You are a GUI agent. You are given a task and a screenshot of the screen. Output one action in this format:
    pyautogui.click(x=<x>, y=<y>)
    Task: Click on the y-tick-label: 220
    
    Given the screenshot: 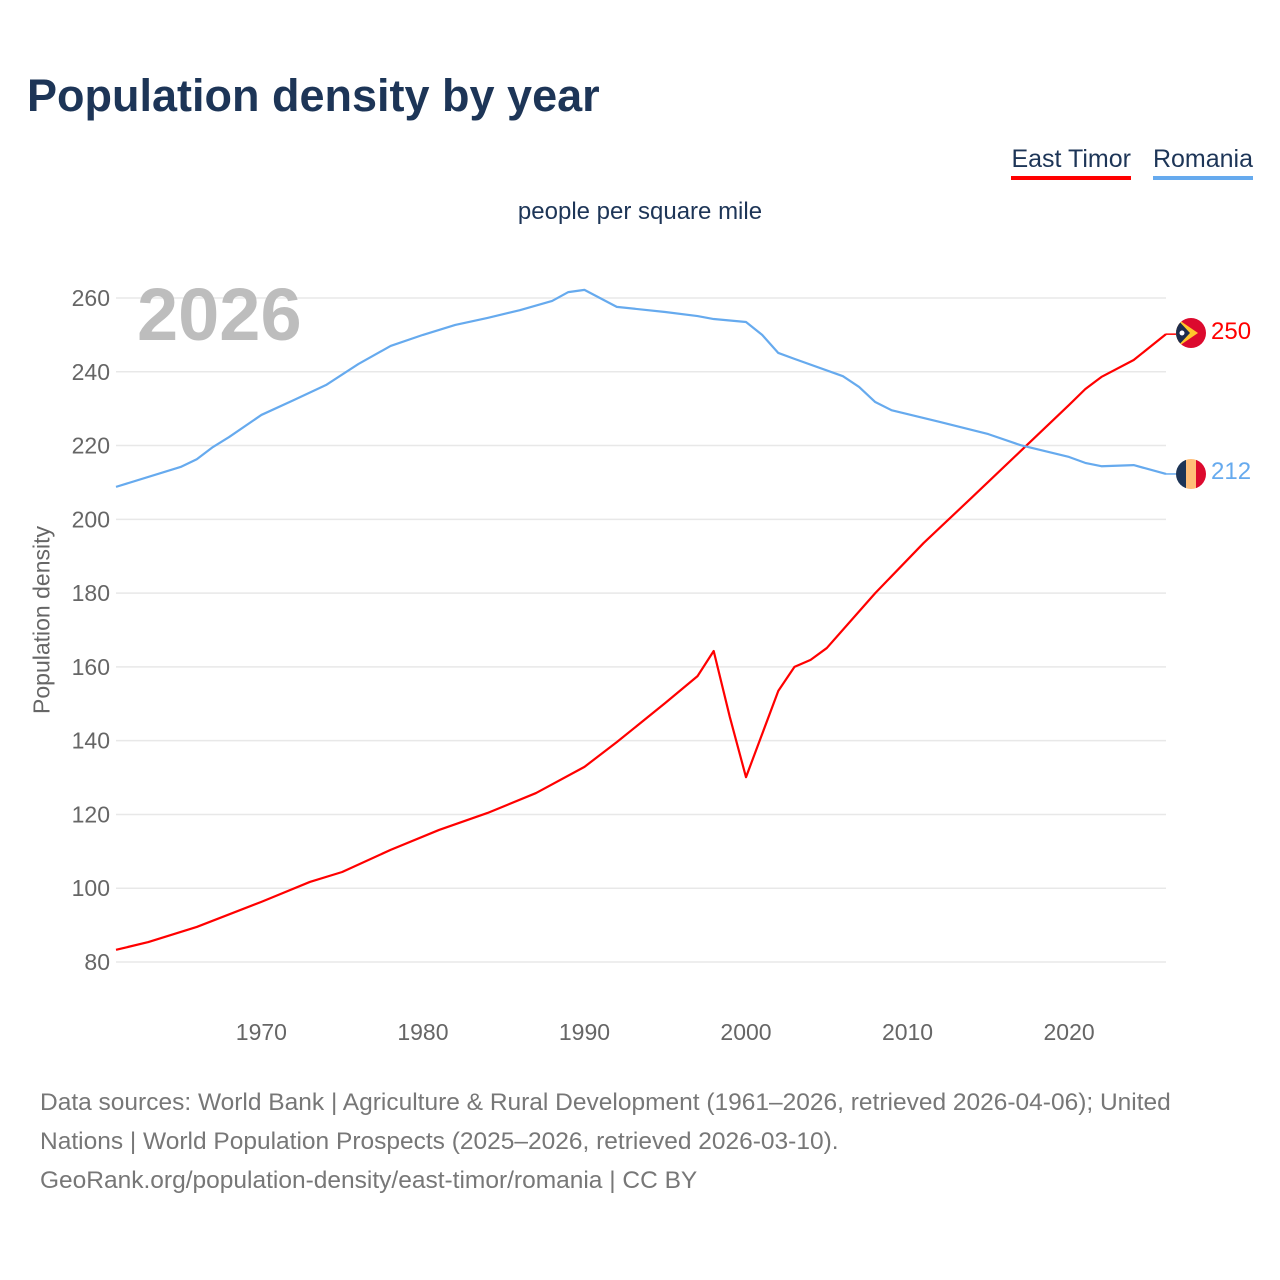 What is the action you would take?
    pyautogui.click(x=91, y=446)
    